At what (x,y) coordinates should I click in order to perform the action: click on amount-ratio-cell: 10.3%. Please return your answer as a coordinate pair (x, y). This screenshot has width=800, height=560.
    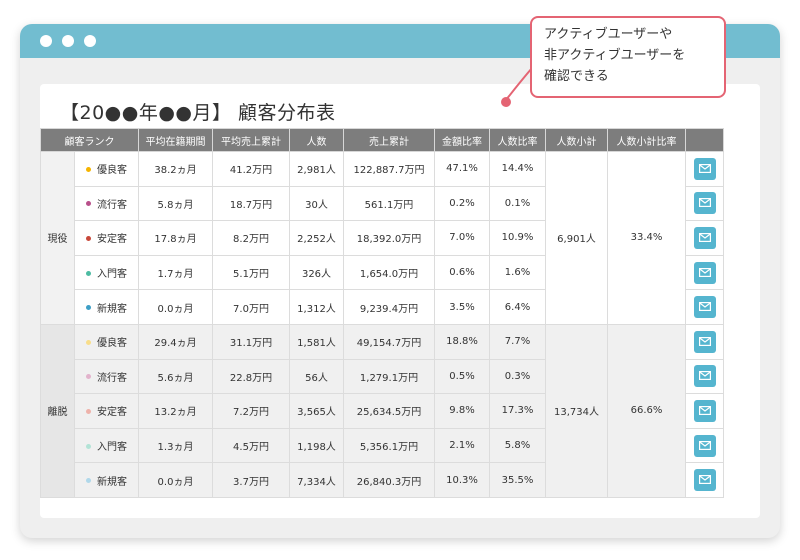
    Looking at the image, I should click on (462, 480).